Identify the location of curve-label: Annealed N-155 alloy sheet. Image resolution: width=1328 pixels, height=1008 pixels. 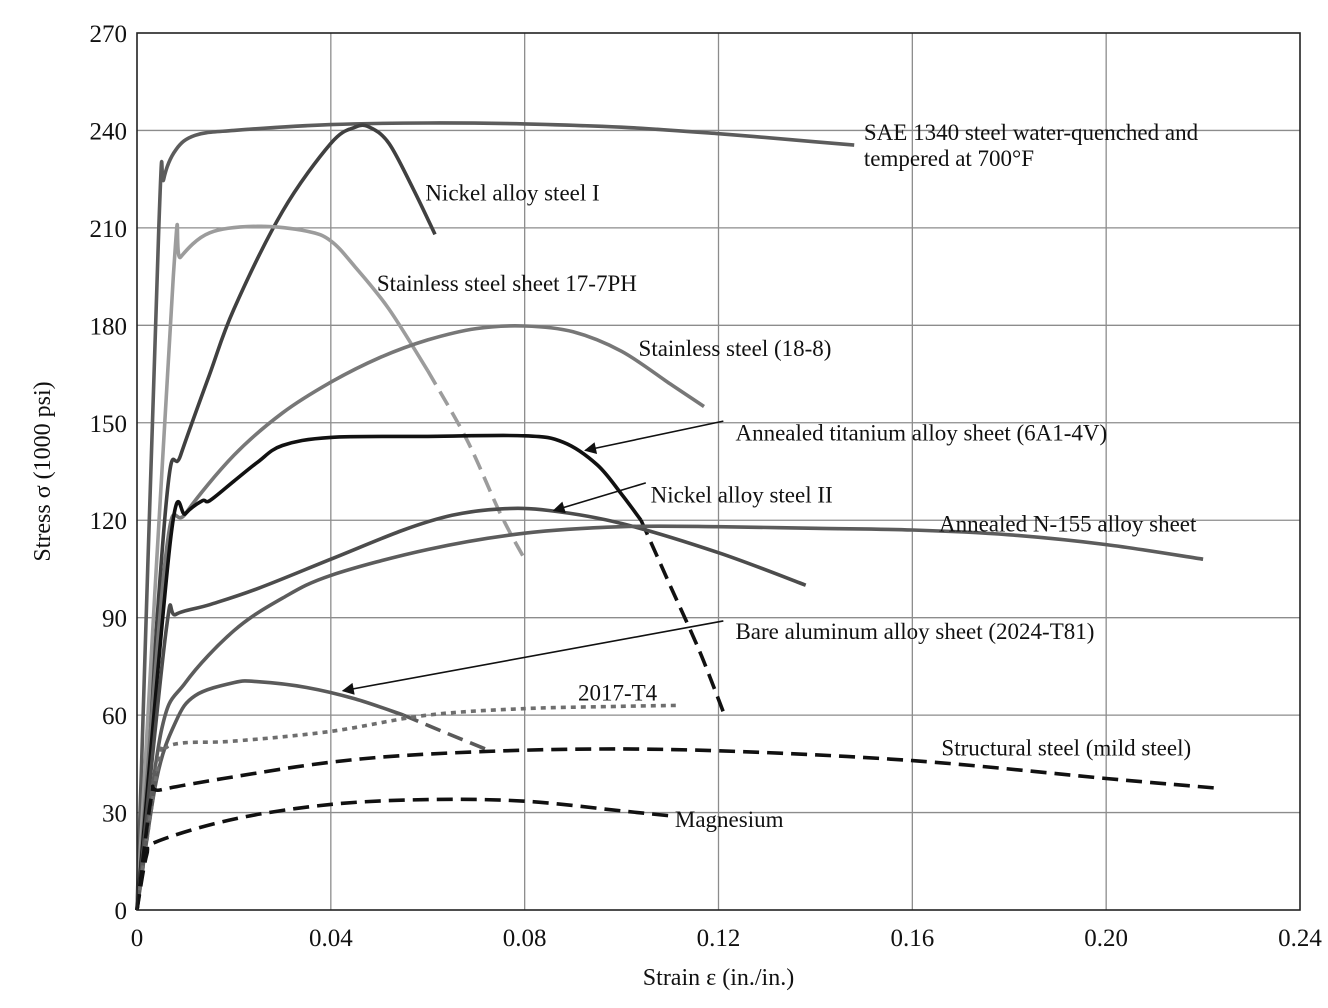
(1068, 524).